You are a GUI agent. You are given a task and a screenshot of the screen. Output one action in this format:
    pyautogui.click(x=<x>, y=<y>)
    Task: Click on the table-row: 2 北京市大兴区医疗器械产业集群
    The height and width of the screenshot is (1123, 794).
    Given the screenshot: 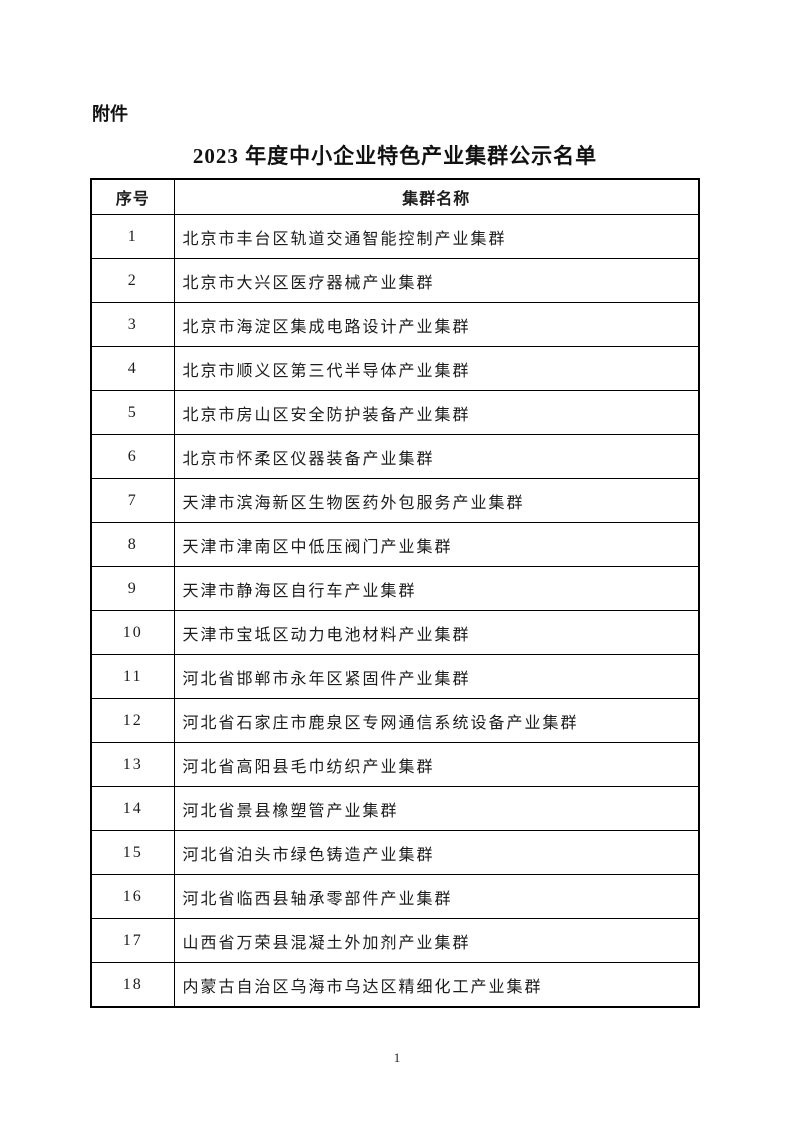 What is the action you would take?
    pyautogui.click(x=395, y=280)
    